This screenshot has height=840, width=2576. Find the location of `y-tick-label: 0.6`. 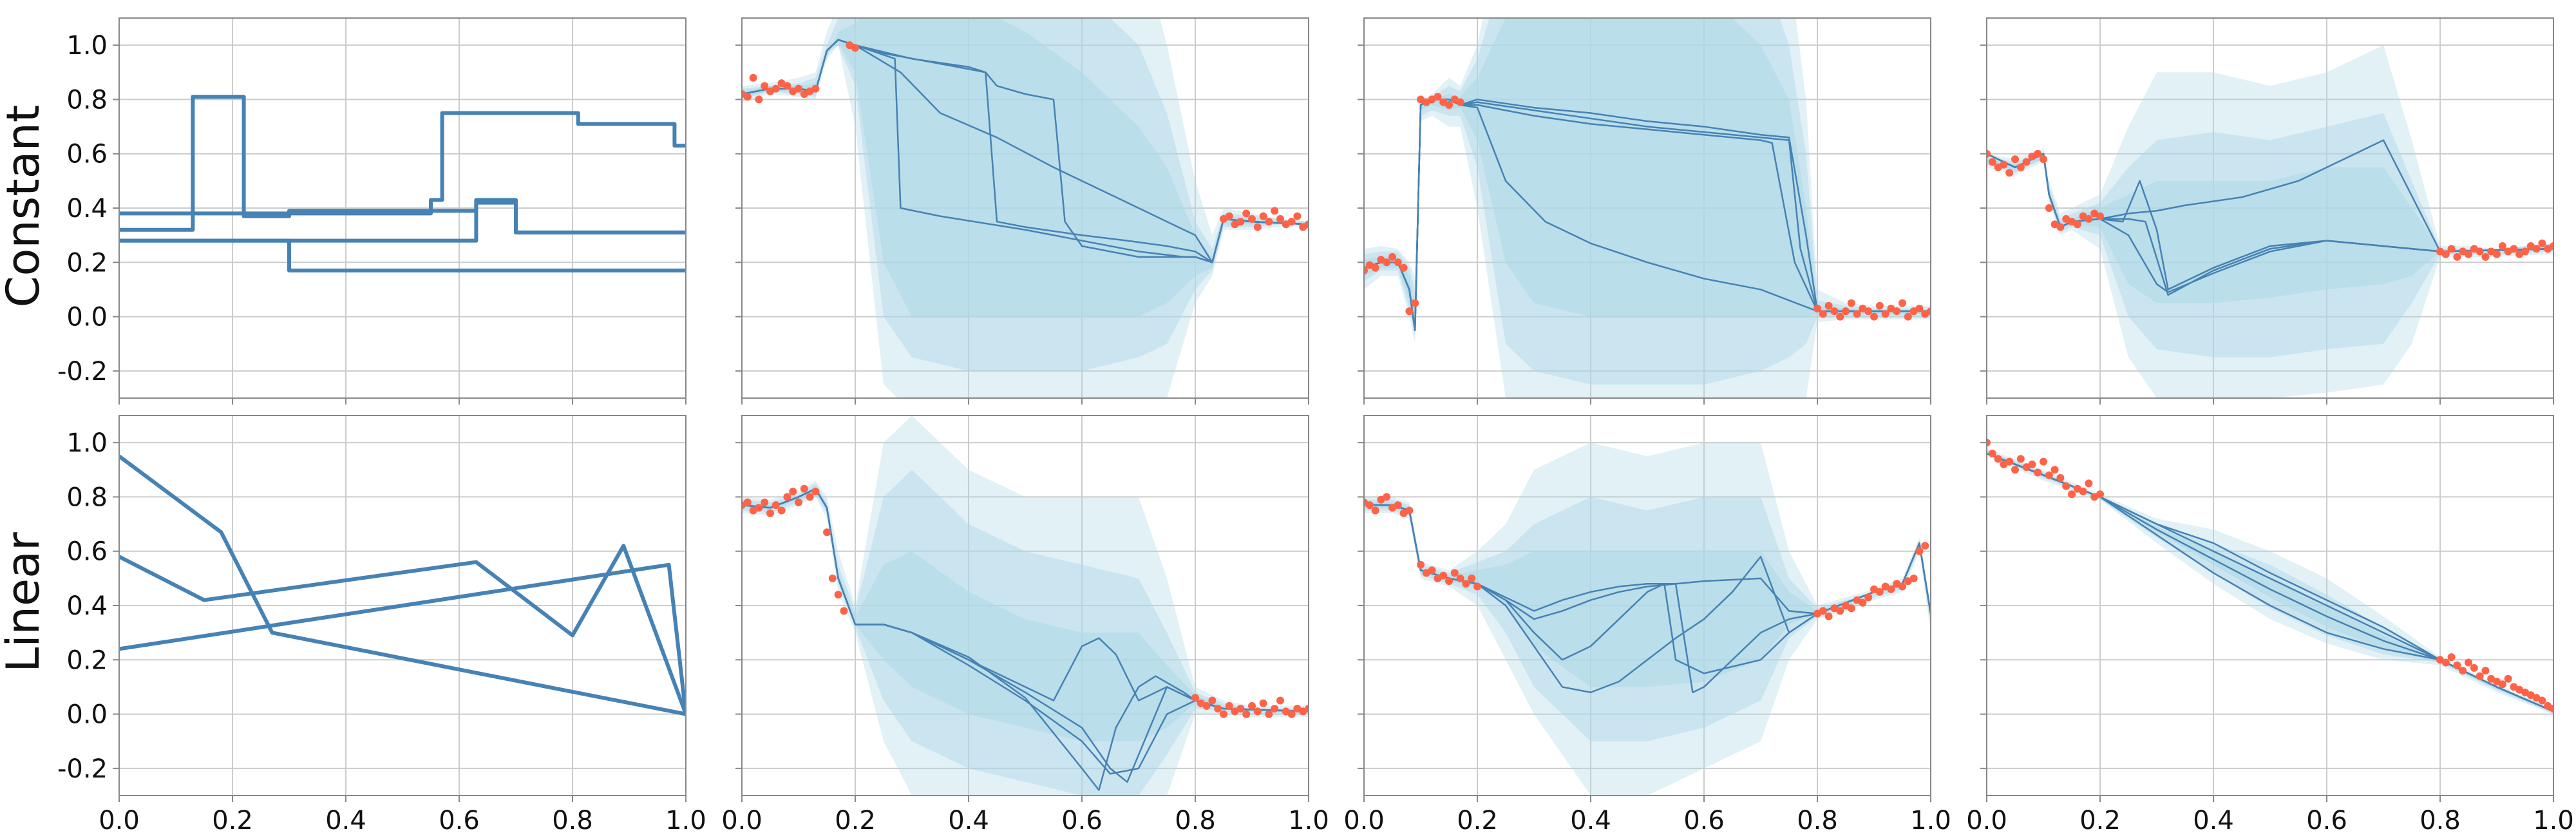

y-tick-label: 0.6 is located at coordinates (87, 552).